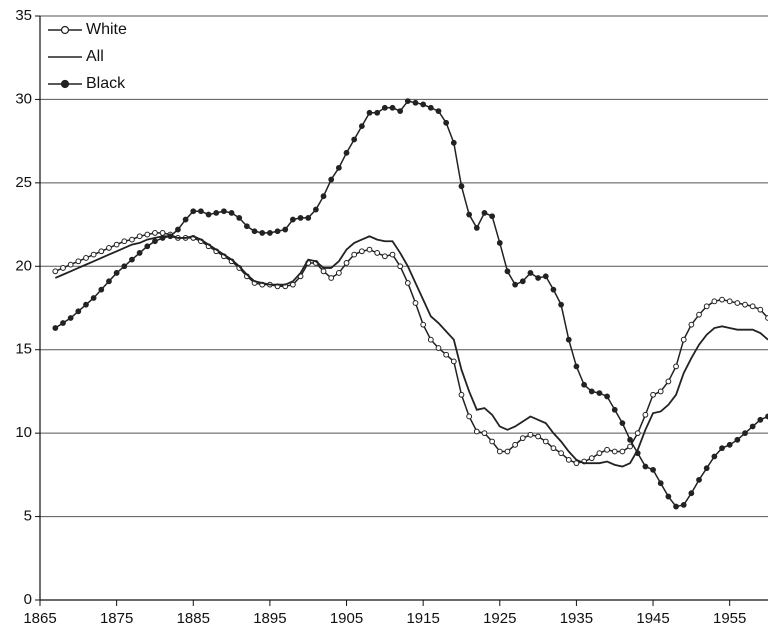 Image resolution: width=768 pixels, height=635 pixels. What do you see at coordinates (87, 56) in the screenshot?
I see `legend: White All Black` at bounding box center [87, 56].